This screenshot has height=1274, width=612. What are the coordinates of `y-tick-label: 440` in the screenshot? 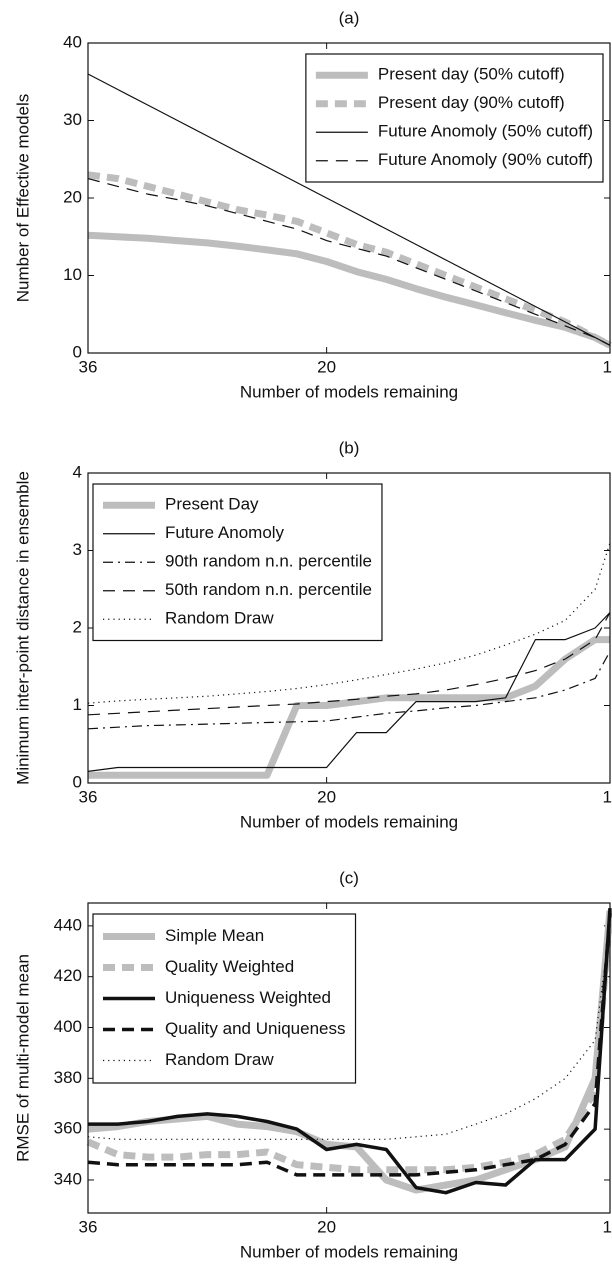 It's located at (68, 924).